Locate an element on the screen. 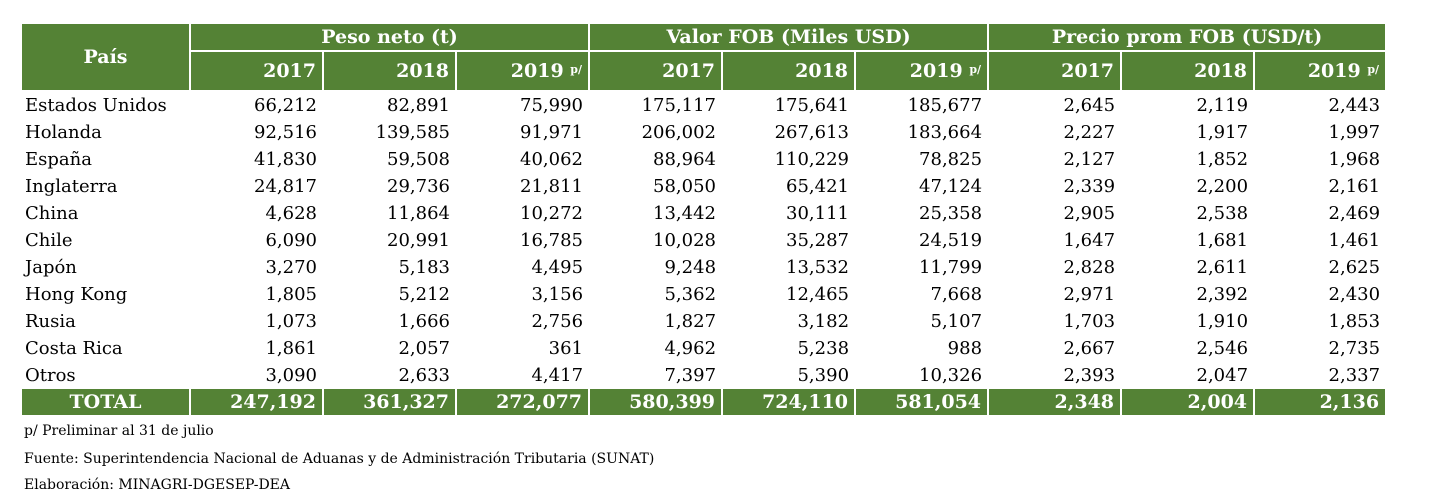 The image size is (1439, 499). year-label: 2018 is located at coordinates (1221, 71).